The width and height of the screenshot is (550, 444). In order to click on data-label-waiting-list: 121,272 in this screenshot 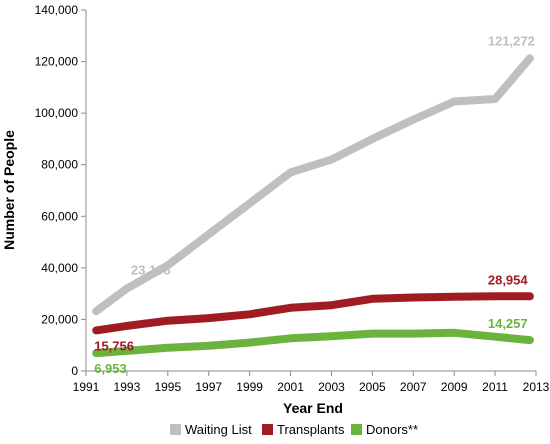, I will do `click(511, 40)`.